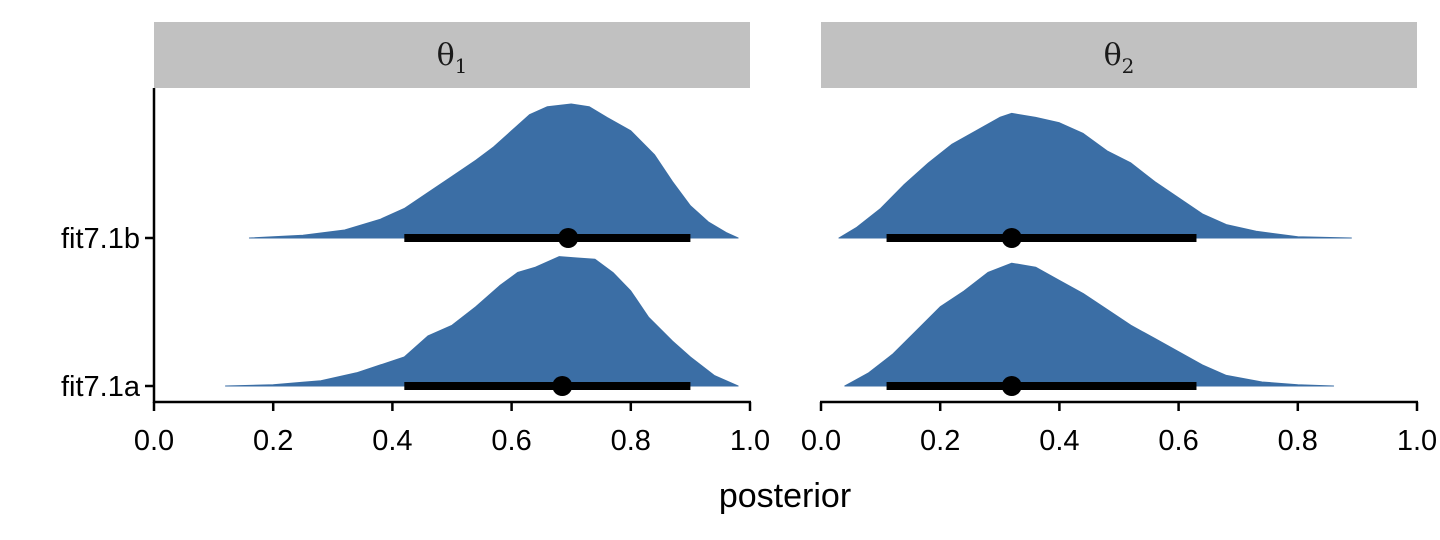  Describe the element at coordinates (461, 66) in the screenshot. I see `facet-label-subscript: 1` at that location.